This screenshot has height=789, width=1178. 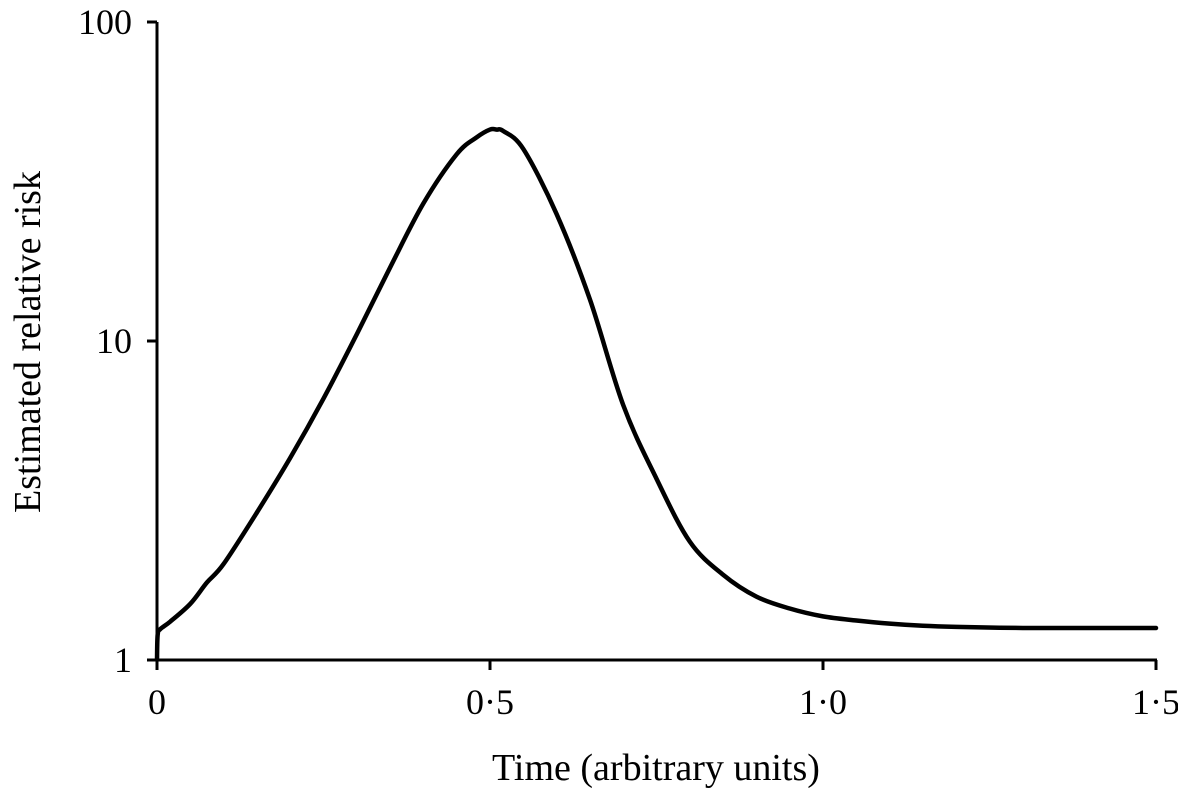 I want to click on x-tick-label: 0, so click(x=157, y=702).